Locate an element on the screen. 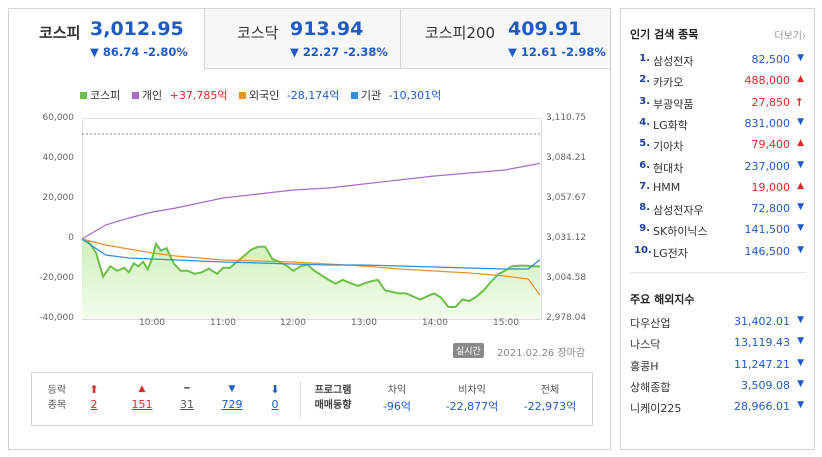  popular-item: 4. LG화학 831,000 ▼ is located at coordinates (717, 127).